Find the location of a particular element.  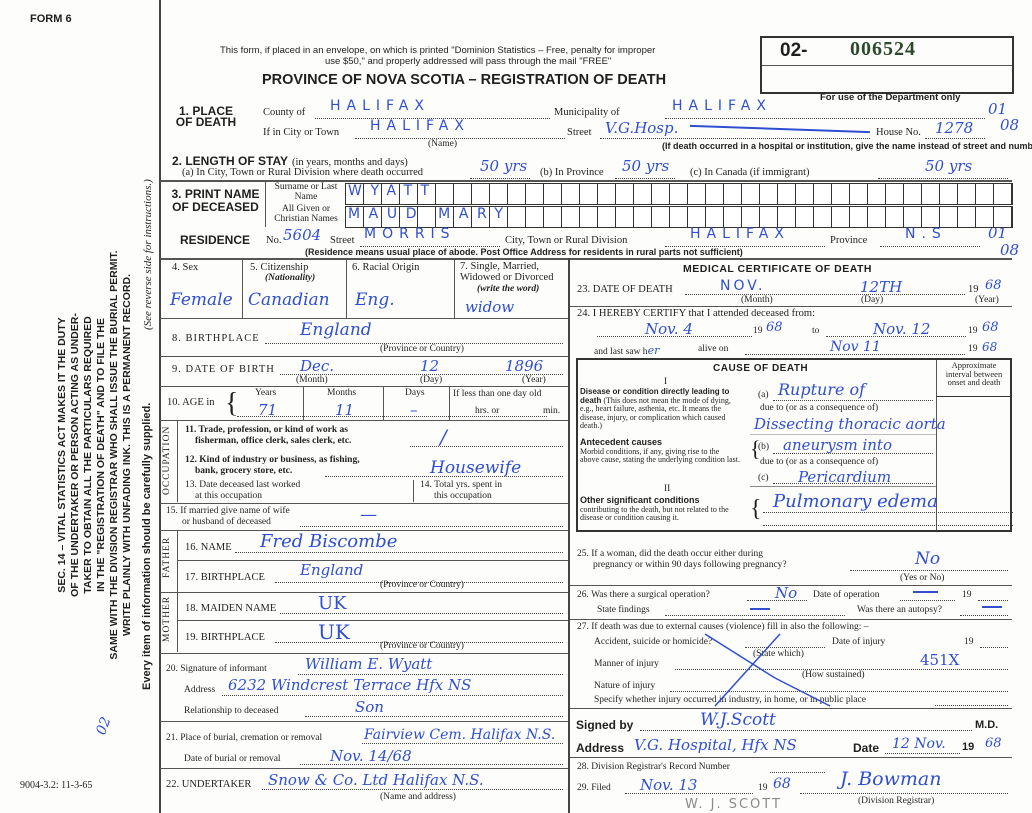

other-conditions-value: Pulmonary edema is located at coordinates (855, 501).